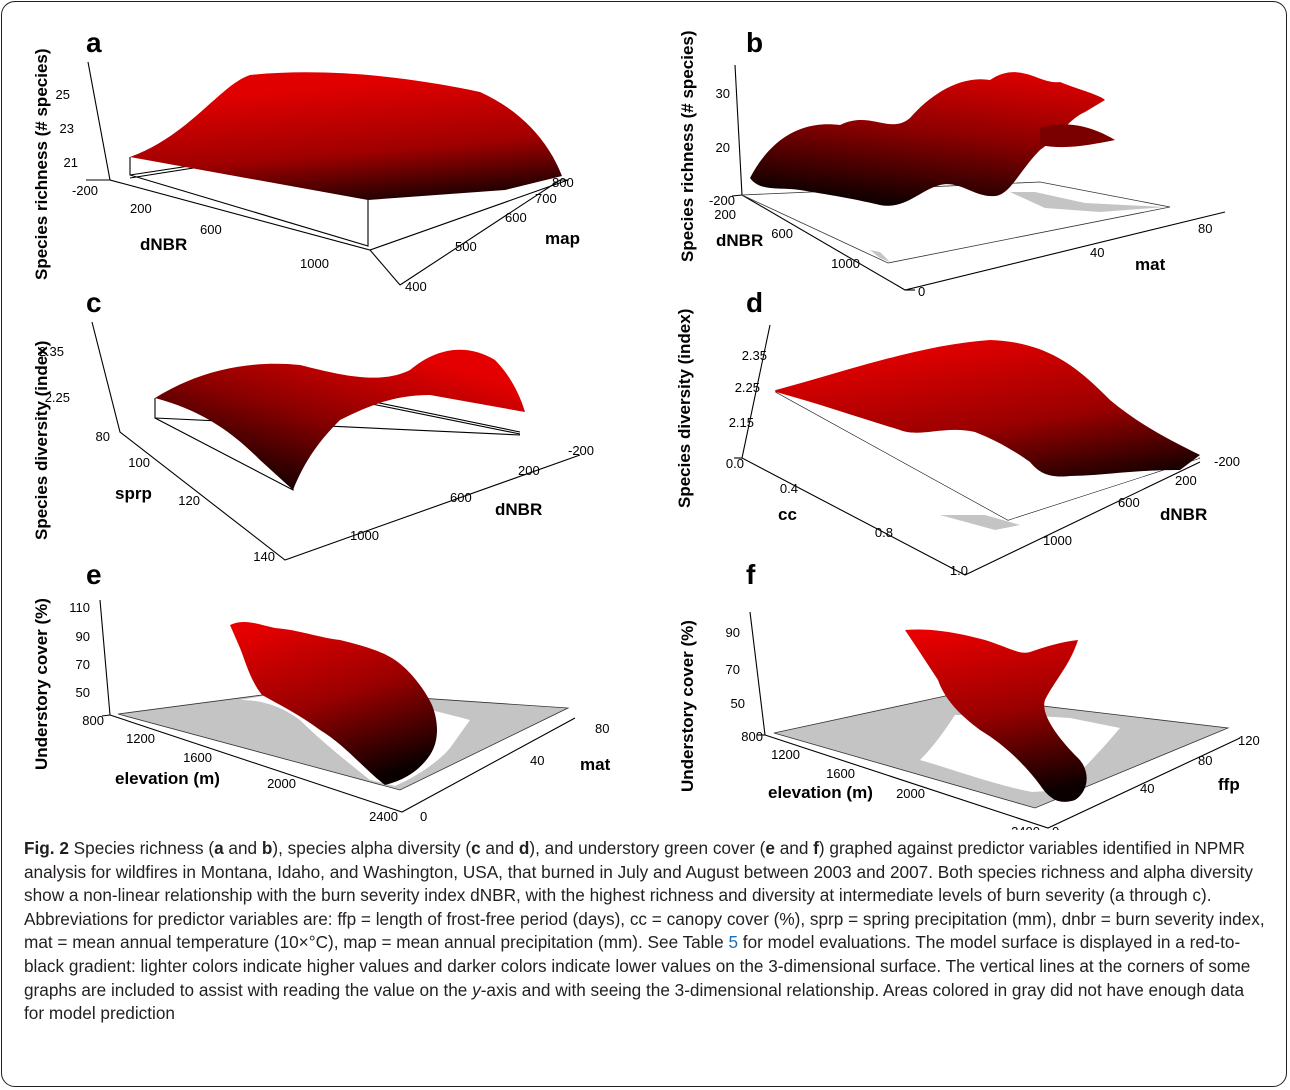 This screenshot has width=1290, height=1090. Describe the element at coordinates (133, 493) in the screenshot. I see `x-axis-label: sprp` at that location.